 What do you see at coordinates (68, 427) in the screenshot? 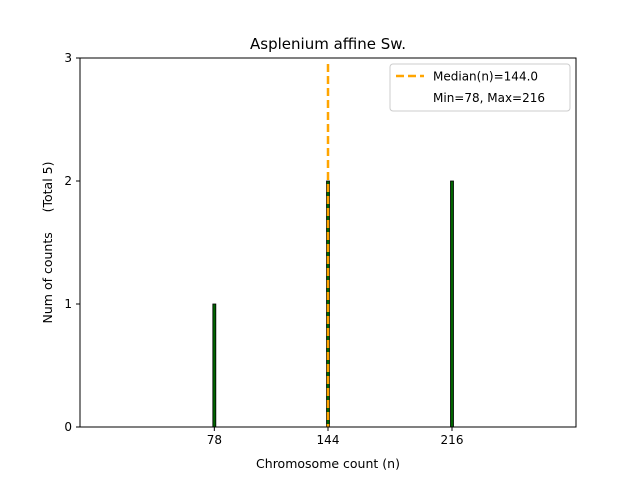
I see `y-tick-label-0: 0` at bounding box center [68, 427].